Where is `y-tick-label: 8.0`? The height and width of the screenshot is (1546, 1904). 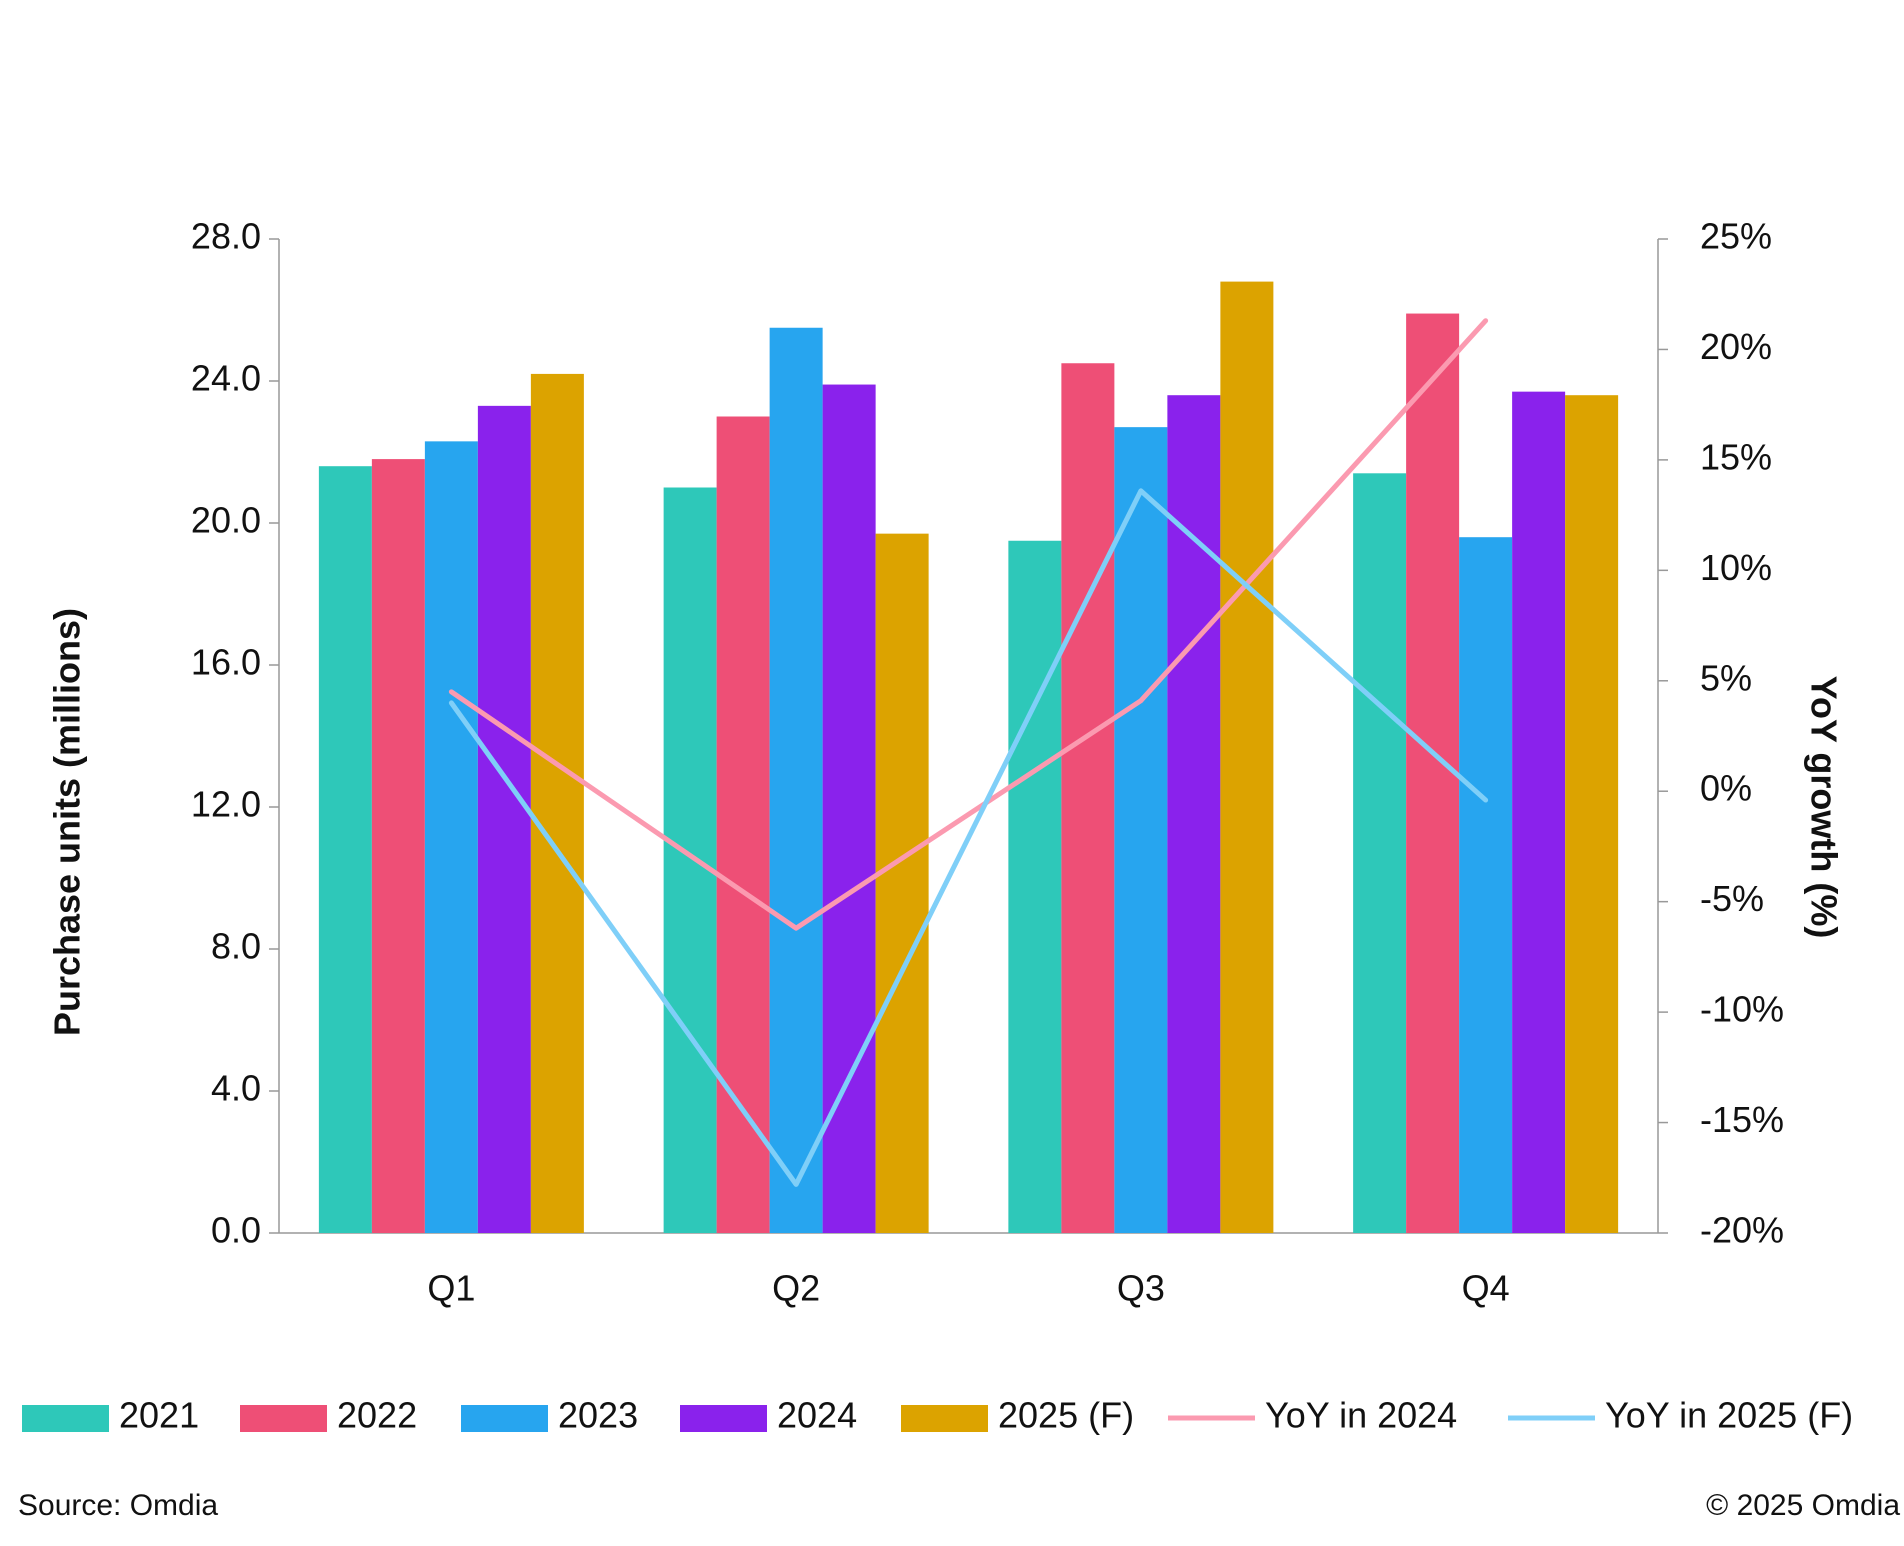 y-tick-label: 8.0 is located at coordinates (236, 946).